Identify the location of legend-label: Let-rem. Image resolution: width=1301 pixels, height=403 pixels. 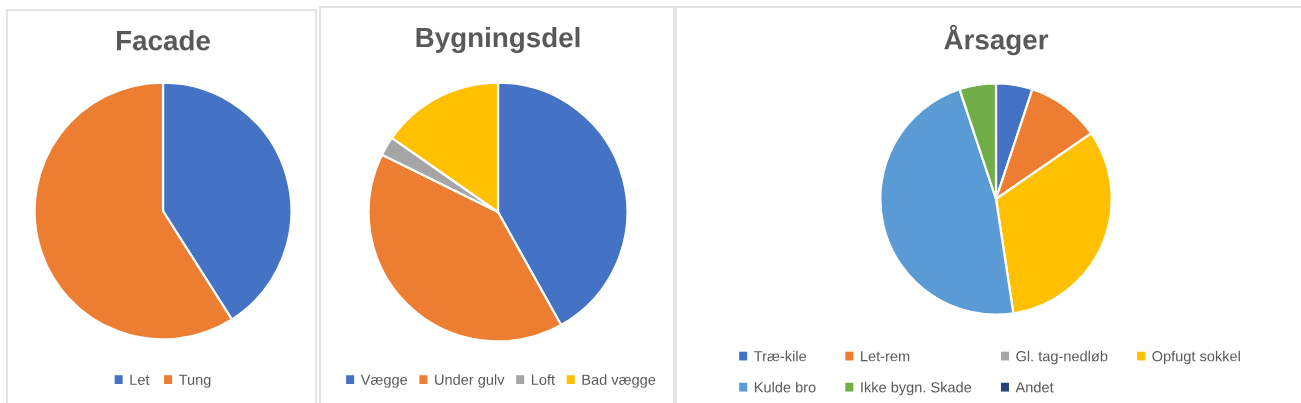
(885, 356).